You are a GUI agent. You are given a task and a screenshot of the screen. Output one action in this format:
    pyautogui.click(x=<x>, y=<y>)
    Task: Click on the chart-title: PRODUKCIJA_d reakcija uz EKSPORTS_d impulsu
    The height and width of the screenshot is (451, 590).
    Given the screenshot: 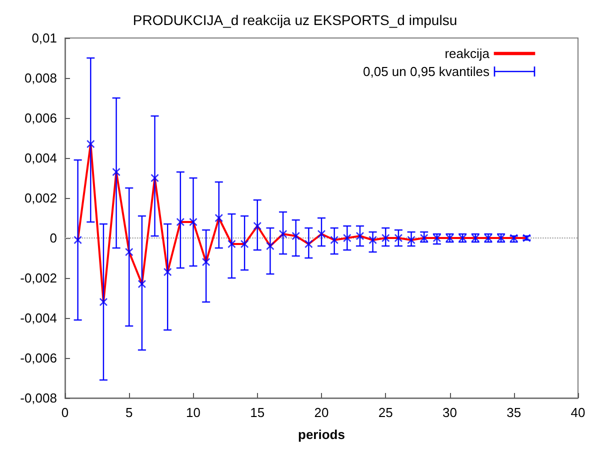 What is the action you would take?
    pyautogui.click(x=295, y=20)
    